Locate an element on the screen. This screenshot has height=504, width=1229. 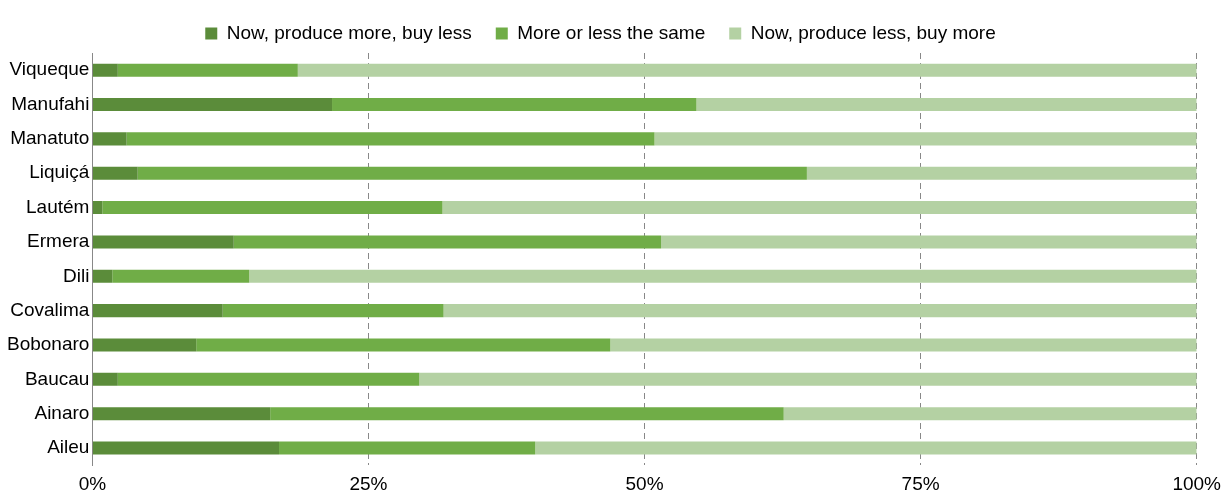
y-tick-label: Dili is located at coordinates (76, 275).